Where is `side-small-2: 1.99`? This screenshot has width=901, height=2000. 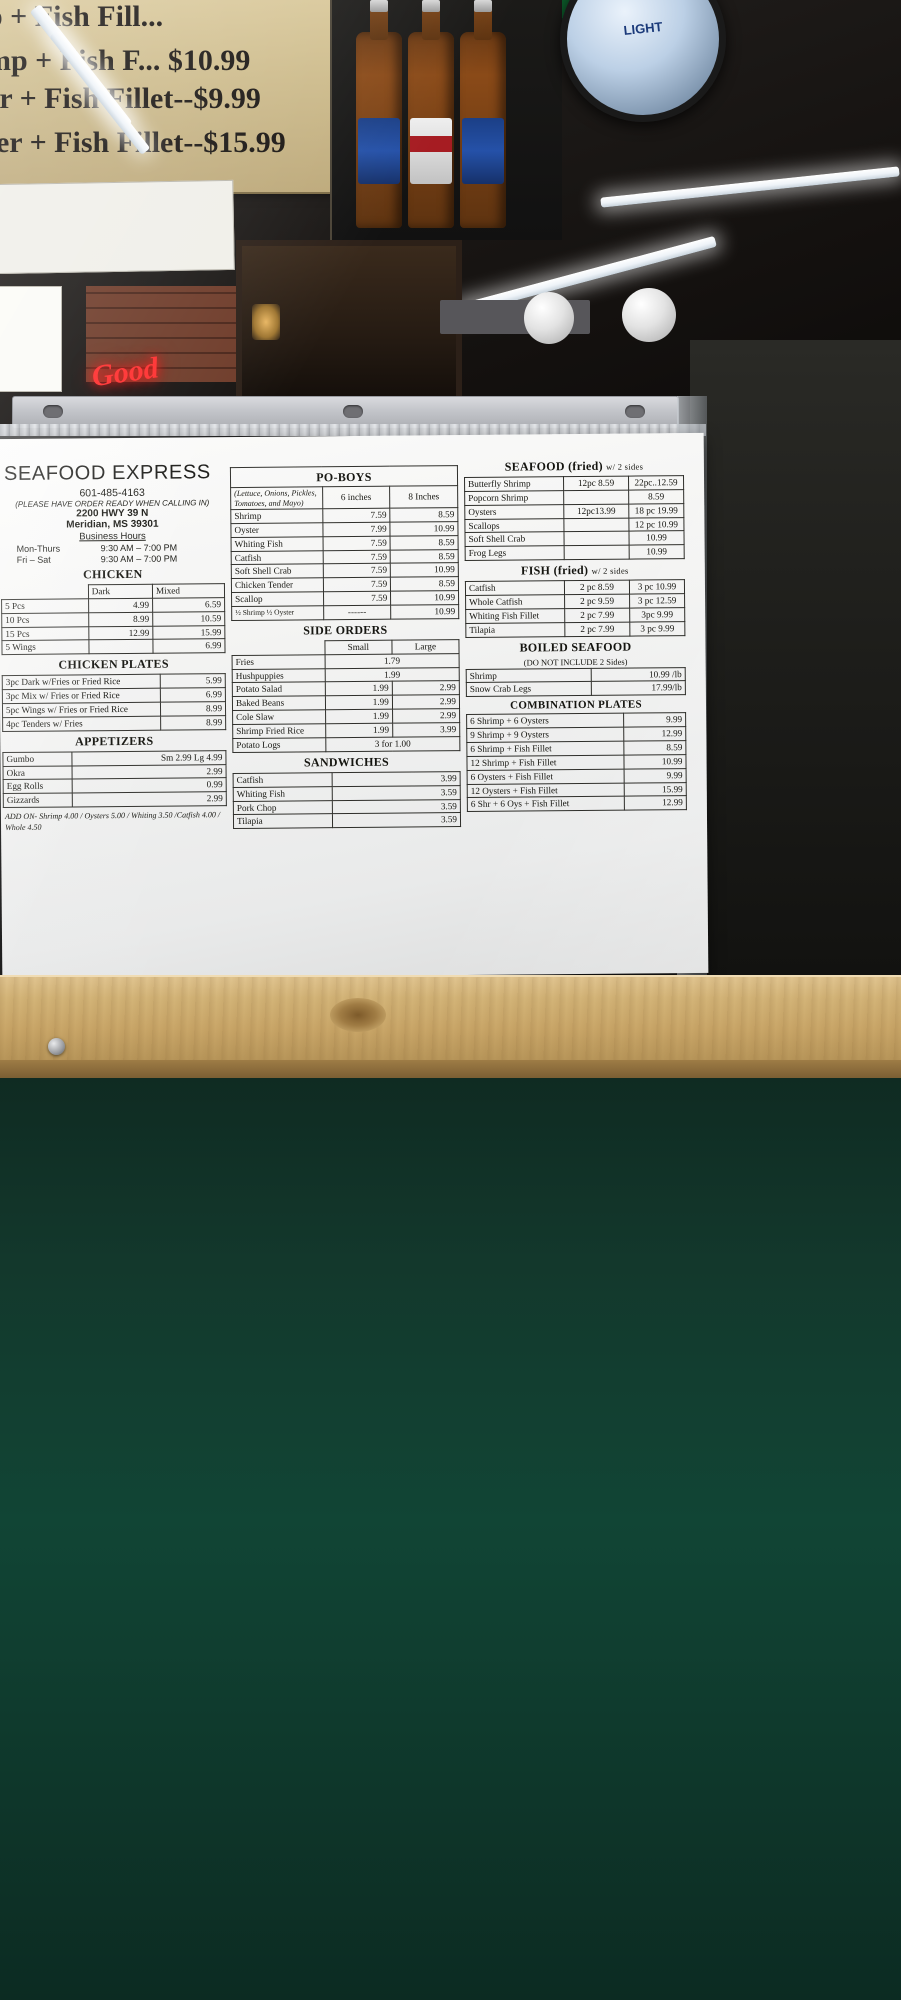
side-small-2: 1.99 is located at coordinates (359, 689).